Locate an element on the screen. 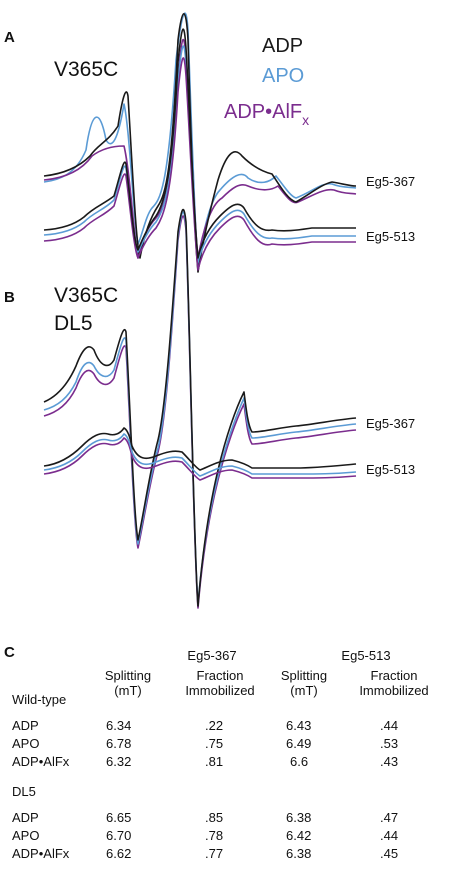  cell-fraction-513: .43 is located at coordinates (389, 761).